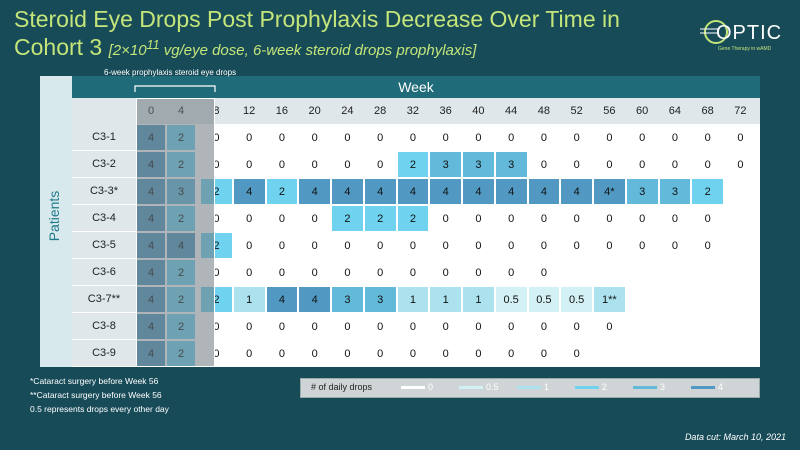  Describe the element at coordinates (104, 137) in the screenshot. I see `row-label: C3-1` at that location.